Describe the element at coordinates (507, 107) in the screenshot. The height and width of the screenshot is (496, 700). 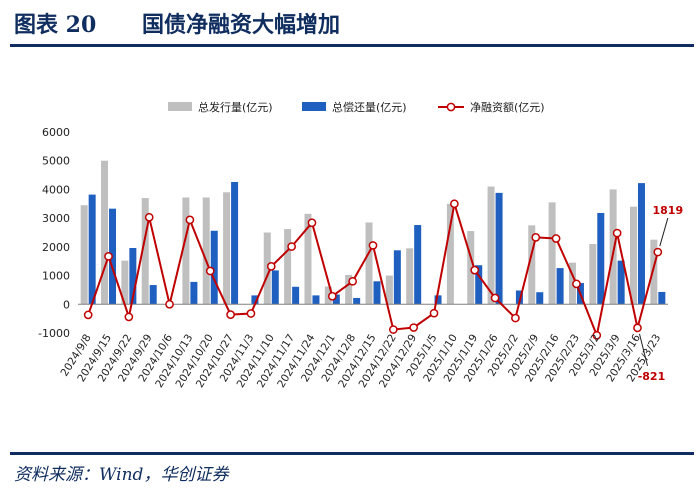
I see `legend-label: 净融资额(亿元)` at that location.